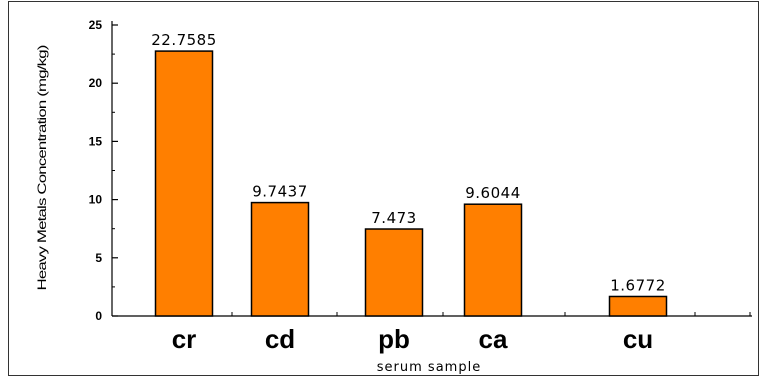 This screenshot has width=761, height=378. I want to click on y-tick-label: 10, so click(96, 200).